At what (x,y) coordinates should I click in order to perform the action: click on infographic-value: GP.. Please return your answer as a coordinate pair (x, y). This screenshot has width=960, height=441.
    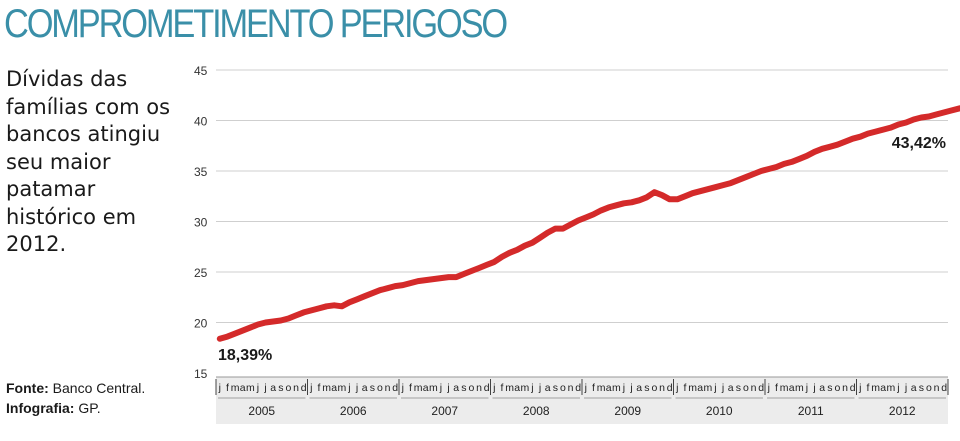
    Looking at the image, I should click on (89, 408).